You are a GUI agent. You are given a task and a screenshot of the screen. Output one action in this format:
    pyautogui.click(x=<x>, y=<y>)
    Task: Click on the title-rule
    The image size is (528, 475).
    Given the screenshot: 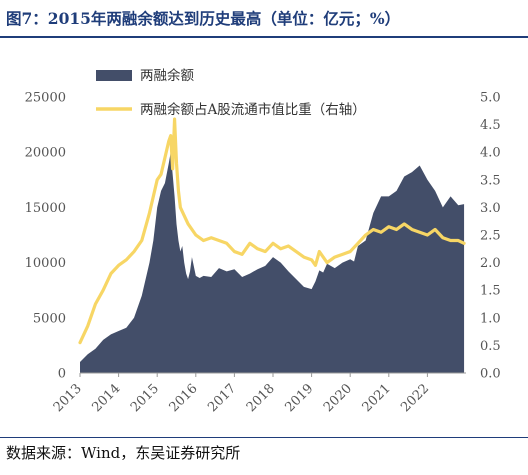 What is the action you would take?
    pyautogui.click(x=264, y=37)
    